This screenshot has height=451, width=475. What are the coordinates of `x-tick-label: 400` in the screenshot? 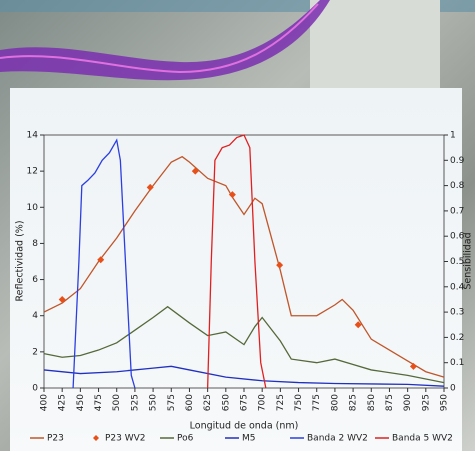 It's located at (45, 402).